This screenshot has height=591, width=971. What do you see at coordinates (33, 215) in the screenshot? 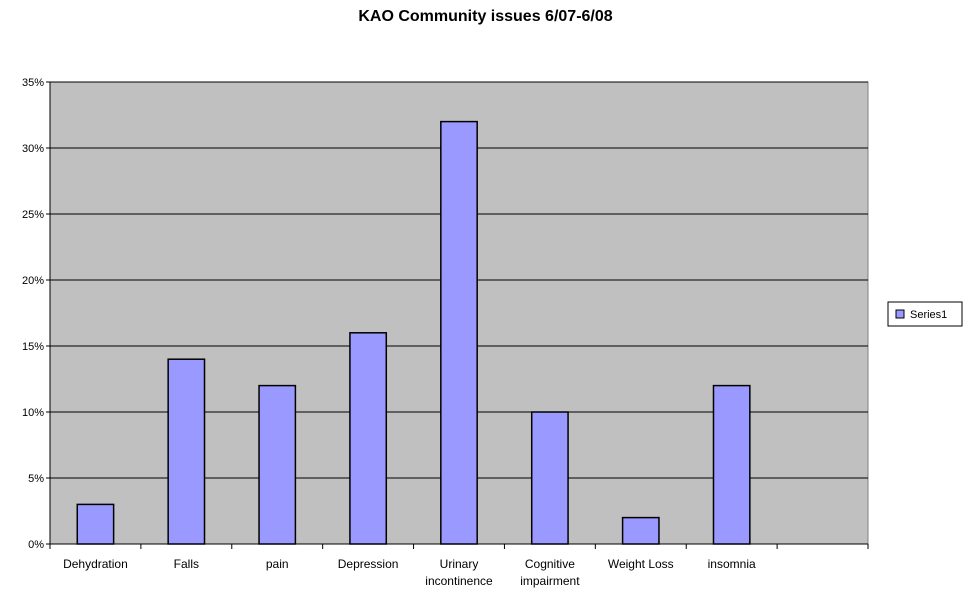
I see `y-tick-label: 25%` at bounding box center [33, 215].